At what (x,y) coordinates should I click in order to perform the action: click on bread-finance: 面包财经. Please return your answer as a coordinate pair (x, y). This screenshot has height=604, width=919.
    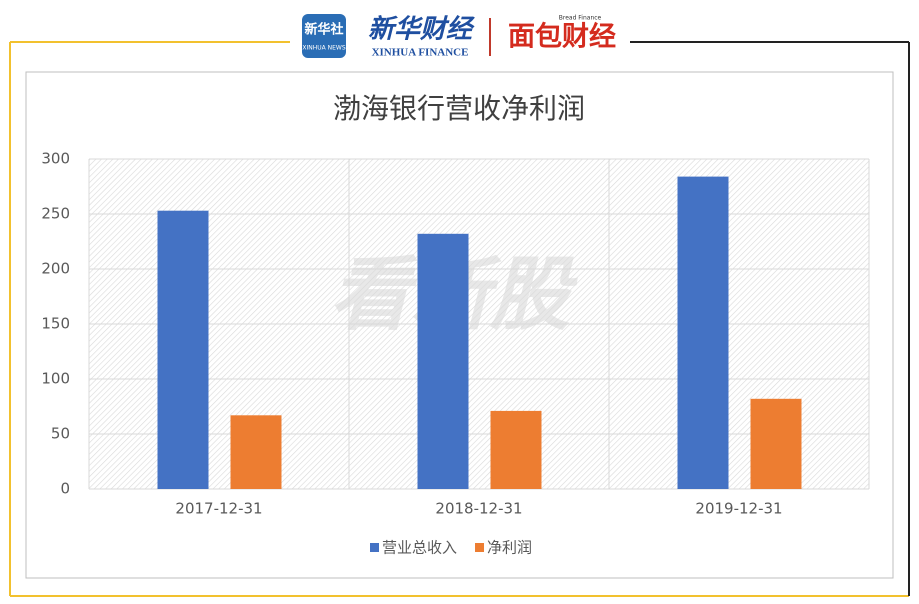
    Looking at the image, I should click on (562, 37).